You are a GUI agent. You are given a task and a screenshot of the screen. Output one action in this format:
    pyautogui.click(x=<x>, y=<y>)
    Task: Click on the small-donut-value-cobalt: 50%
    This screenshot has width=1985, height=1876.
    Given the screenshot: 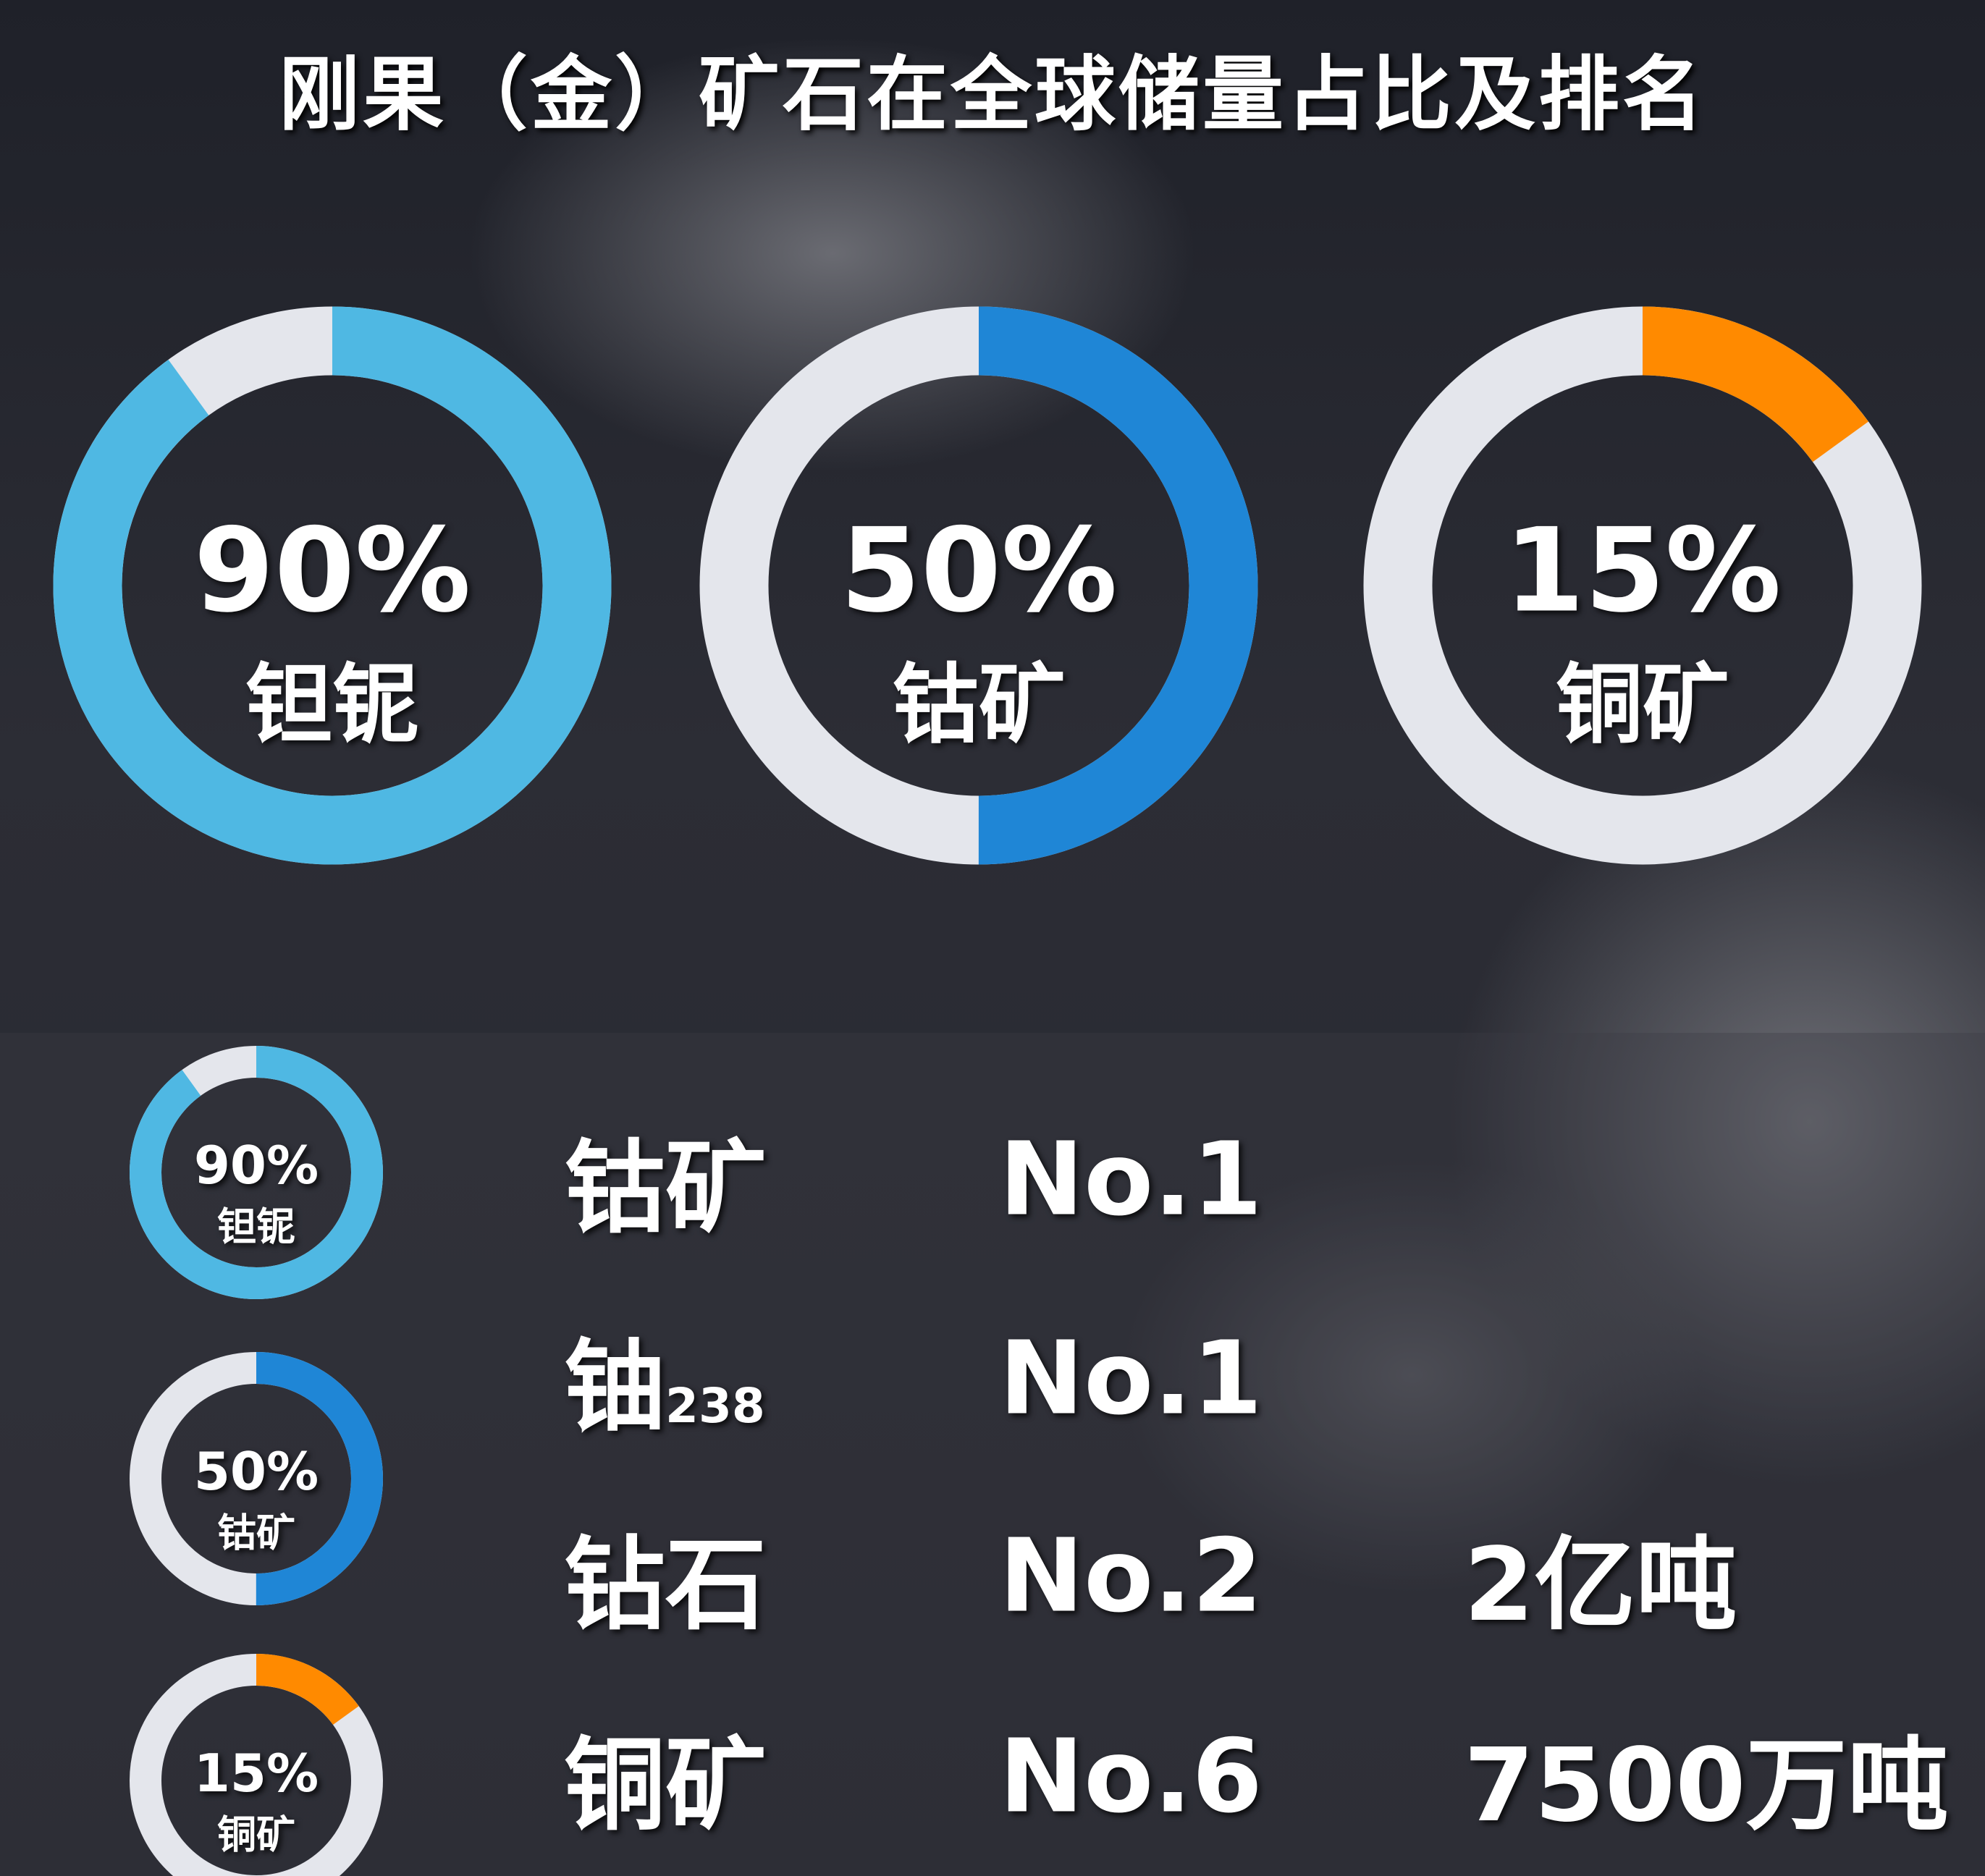 What is the action you would take?
    pyautogui.click(x=256, y=1471)
    